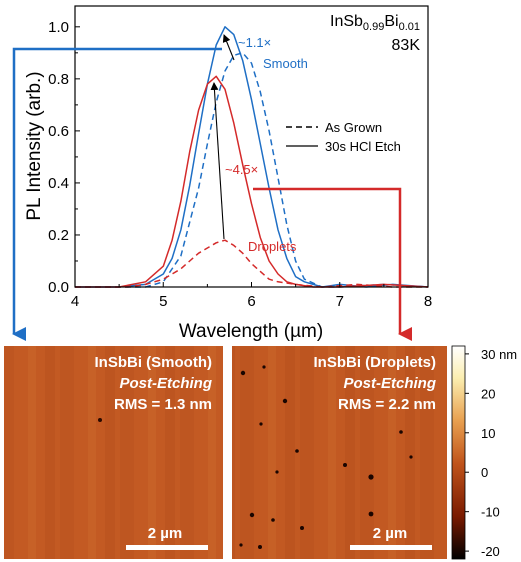  Describe the element at coordinates (391, 21) in the screenshot. I see `sample-label-mid: Bi` at that location.